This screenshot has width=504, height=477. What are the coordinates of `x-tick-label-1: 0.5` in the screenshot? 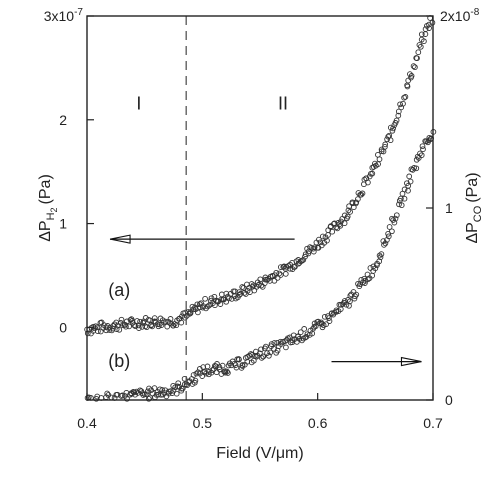 It's located at (203, 423).